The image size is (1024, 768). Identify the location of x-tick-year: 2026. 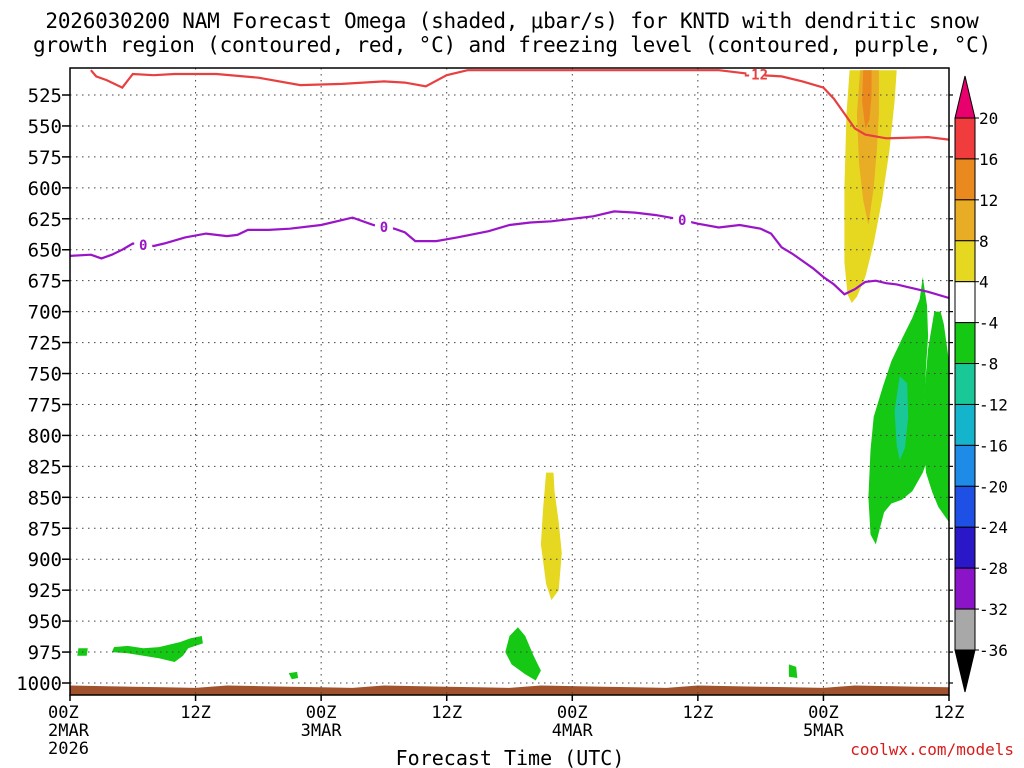
(68, 749).